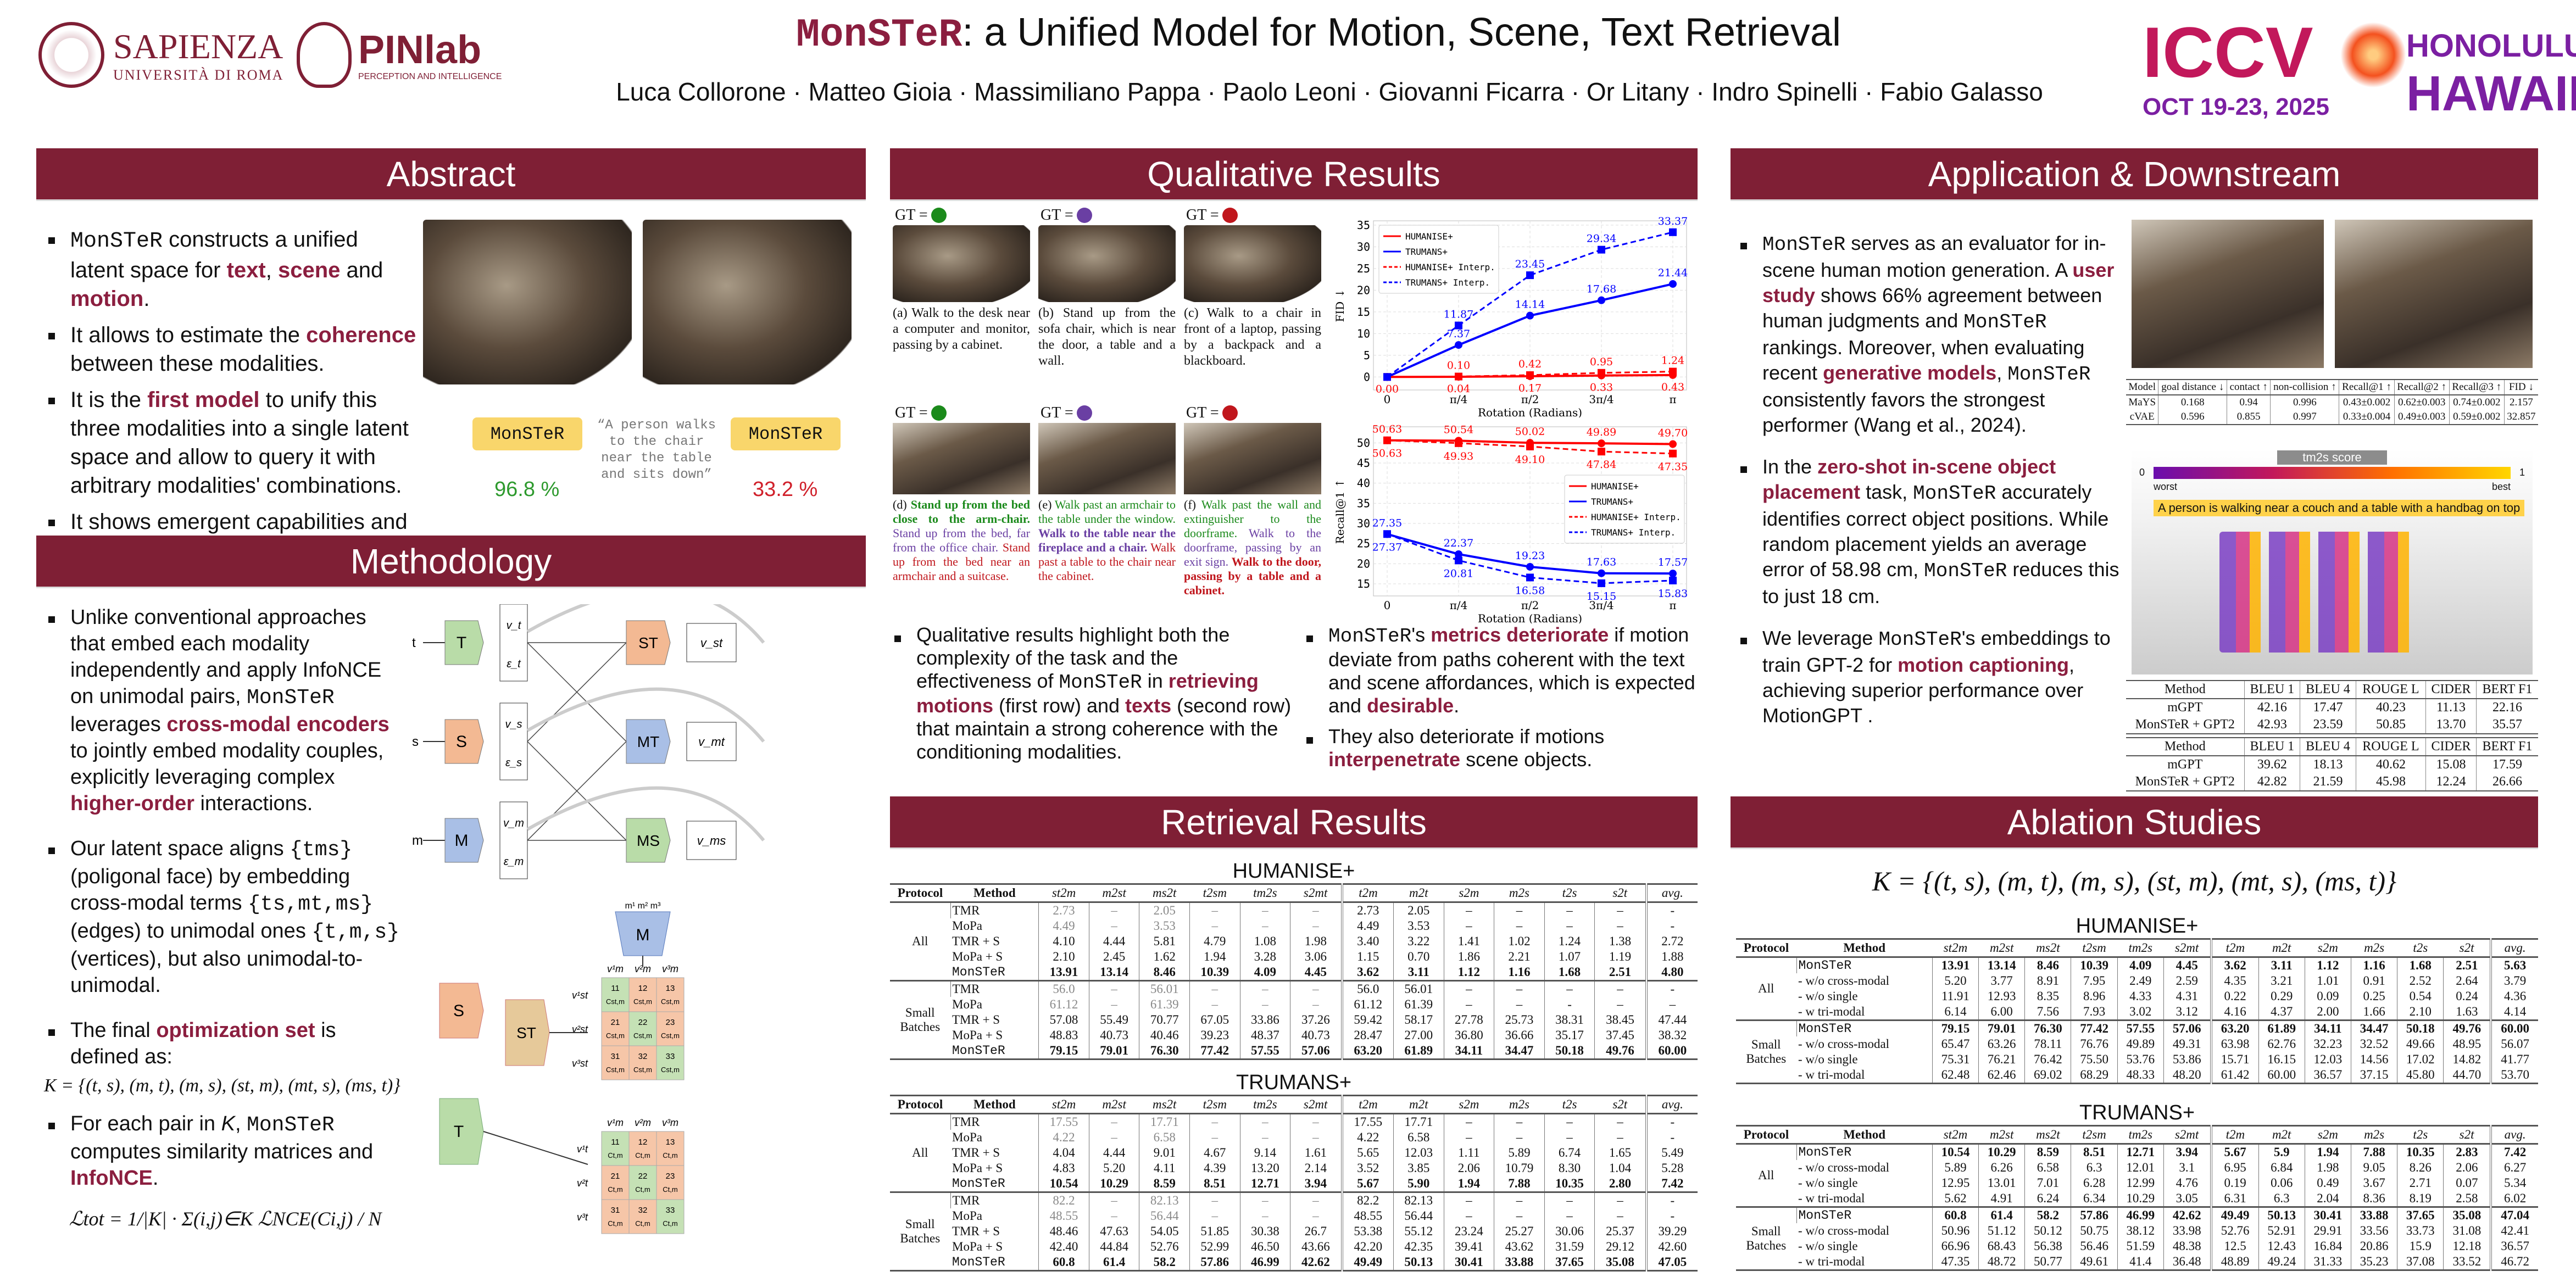 The image size is (2576, 1288). Describe the element at coordinates (2522, 472) in the screenshot. I see `score-max: 1` at that location.